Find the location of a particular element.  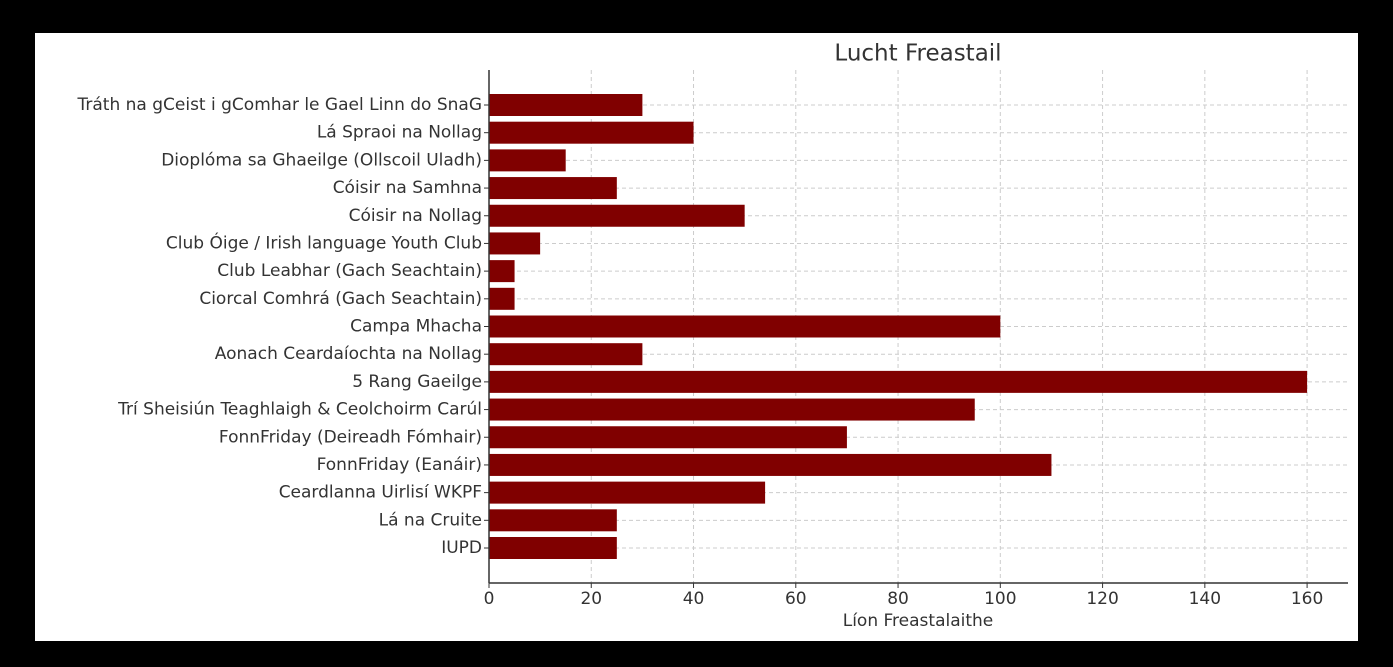

chart-title: Lucht Freastail is located at coordinates (917, 54).